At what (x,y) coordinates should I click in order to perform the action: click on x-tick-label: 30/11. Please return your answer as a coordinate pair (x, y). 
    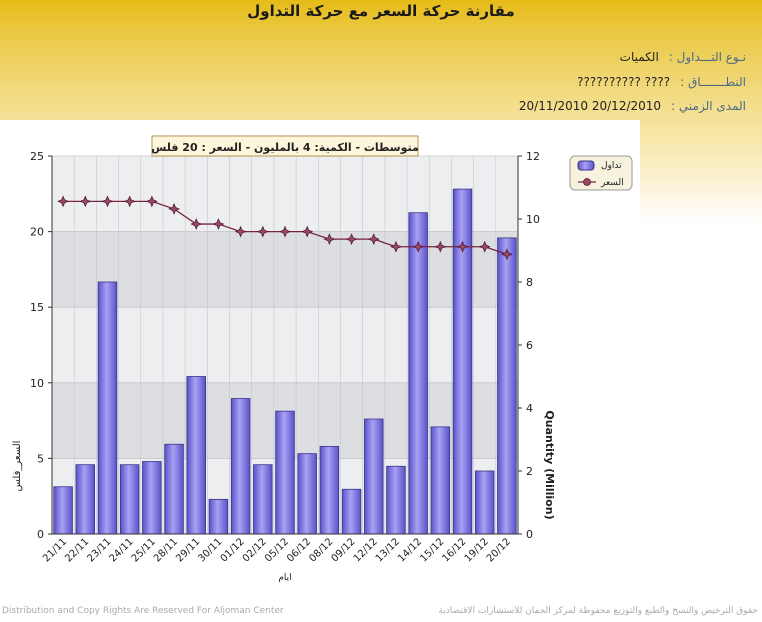
    Looking at the image, I should click on (210, 550).